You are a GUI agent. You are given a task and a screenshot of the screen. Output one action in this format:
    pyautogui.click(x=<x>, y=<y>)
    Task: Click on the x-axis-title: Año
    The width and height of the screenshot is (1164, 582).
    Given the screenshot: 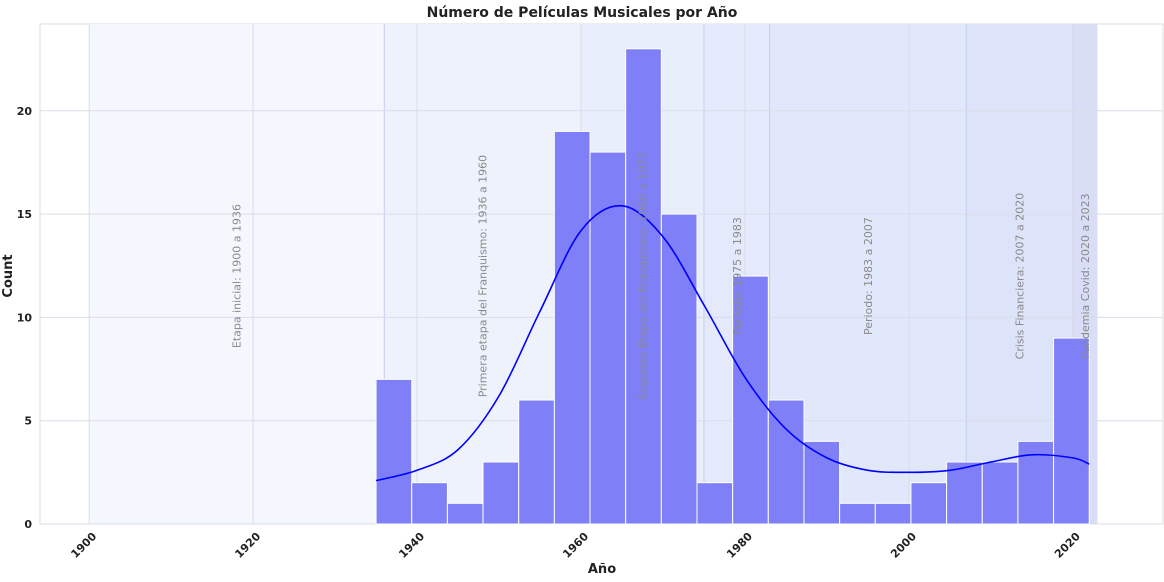 What is the action you would take?
    pyautogui.click(x=602, y=569)
    